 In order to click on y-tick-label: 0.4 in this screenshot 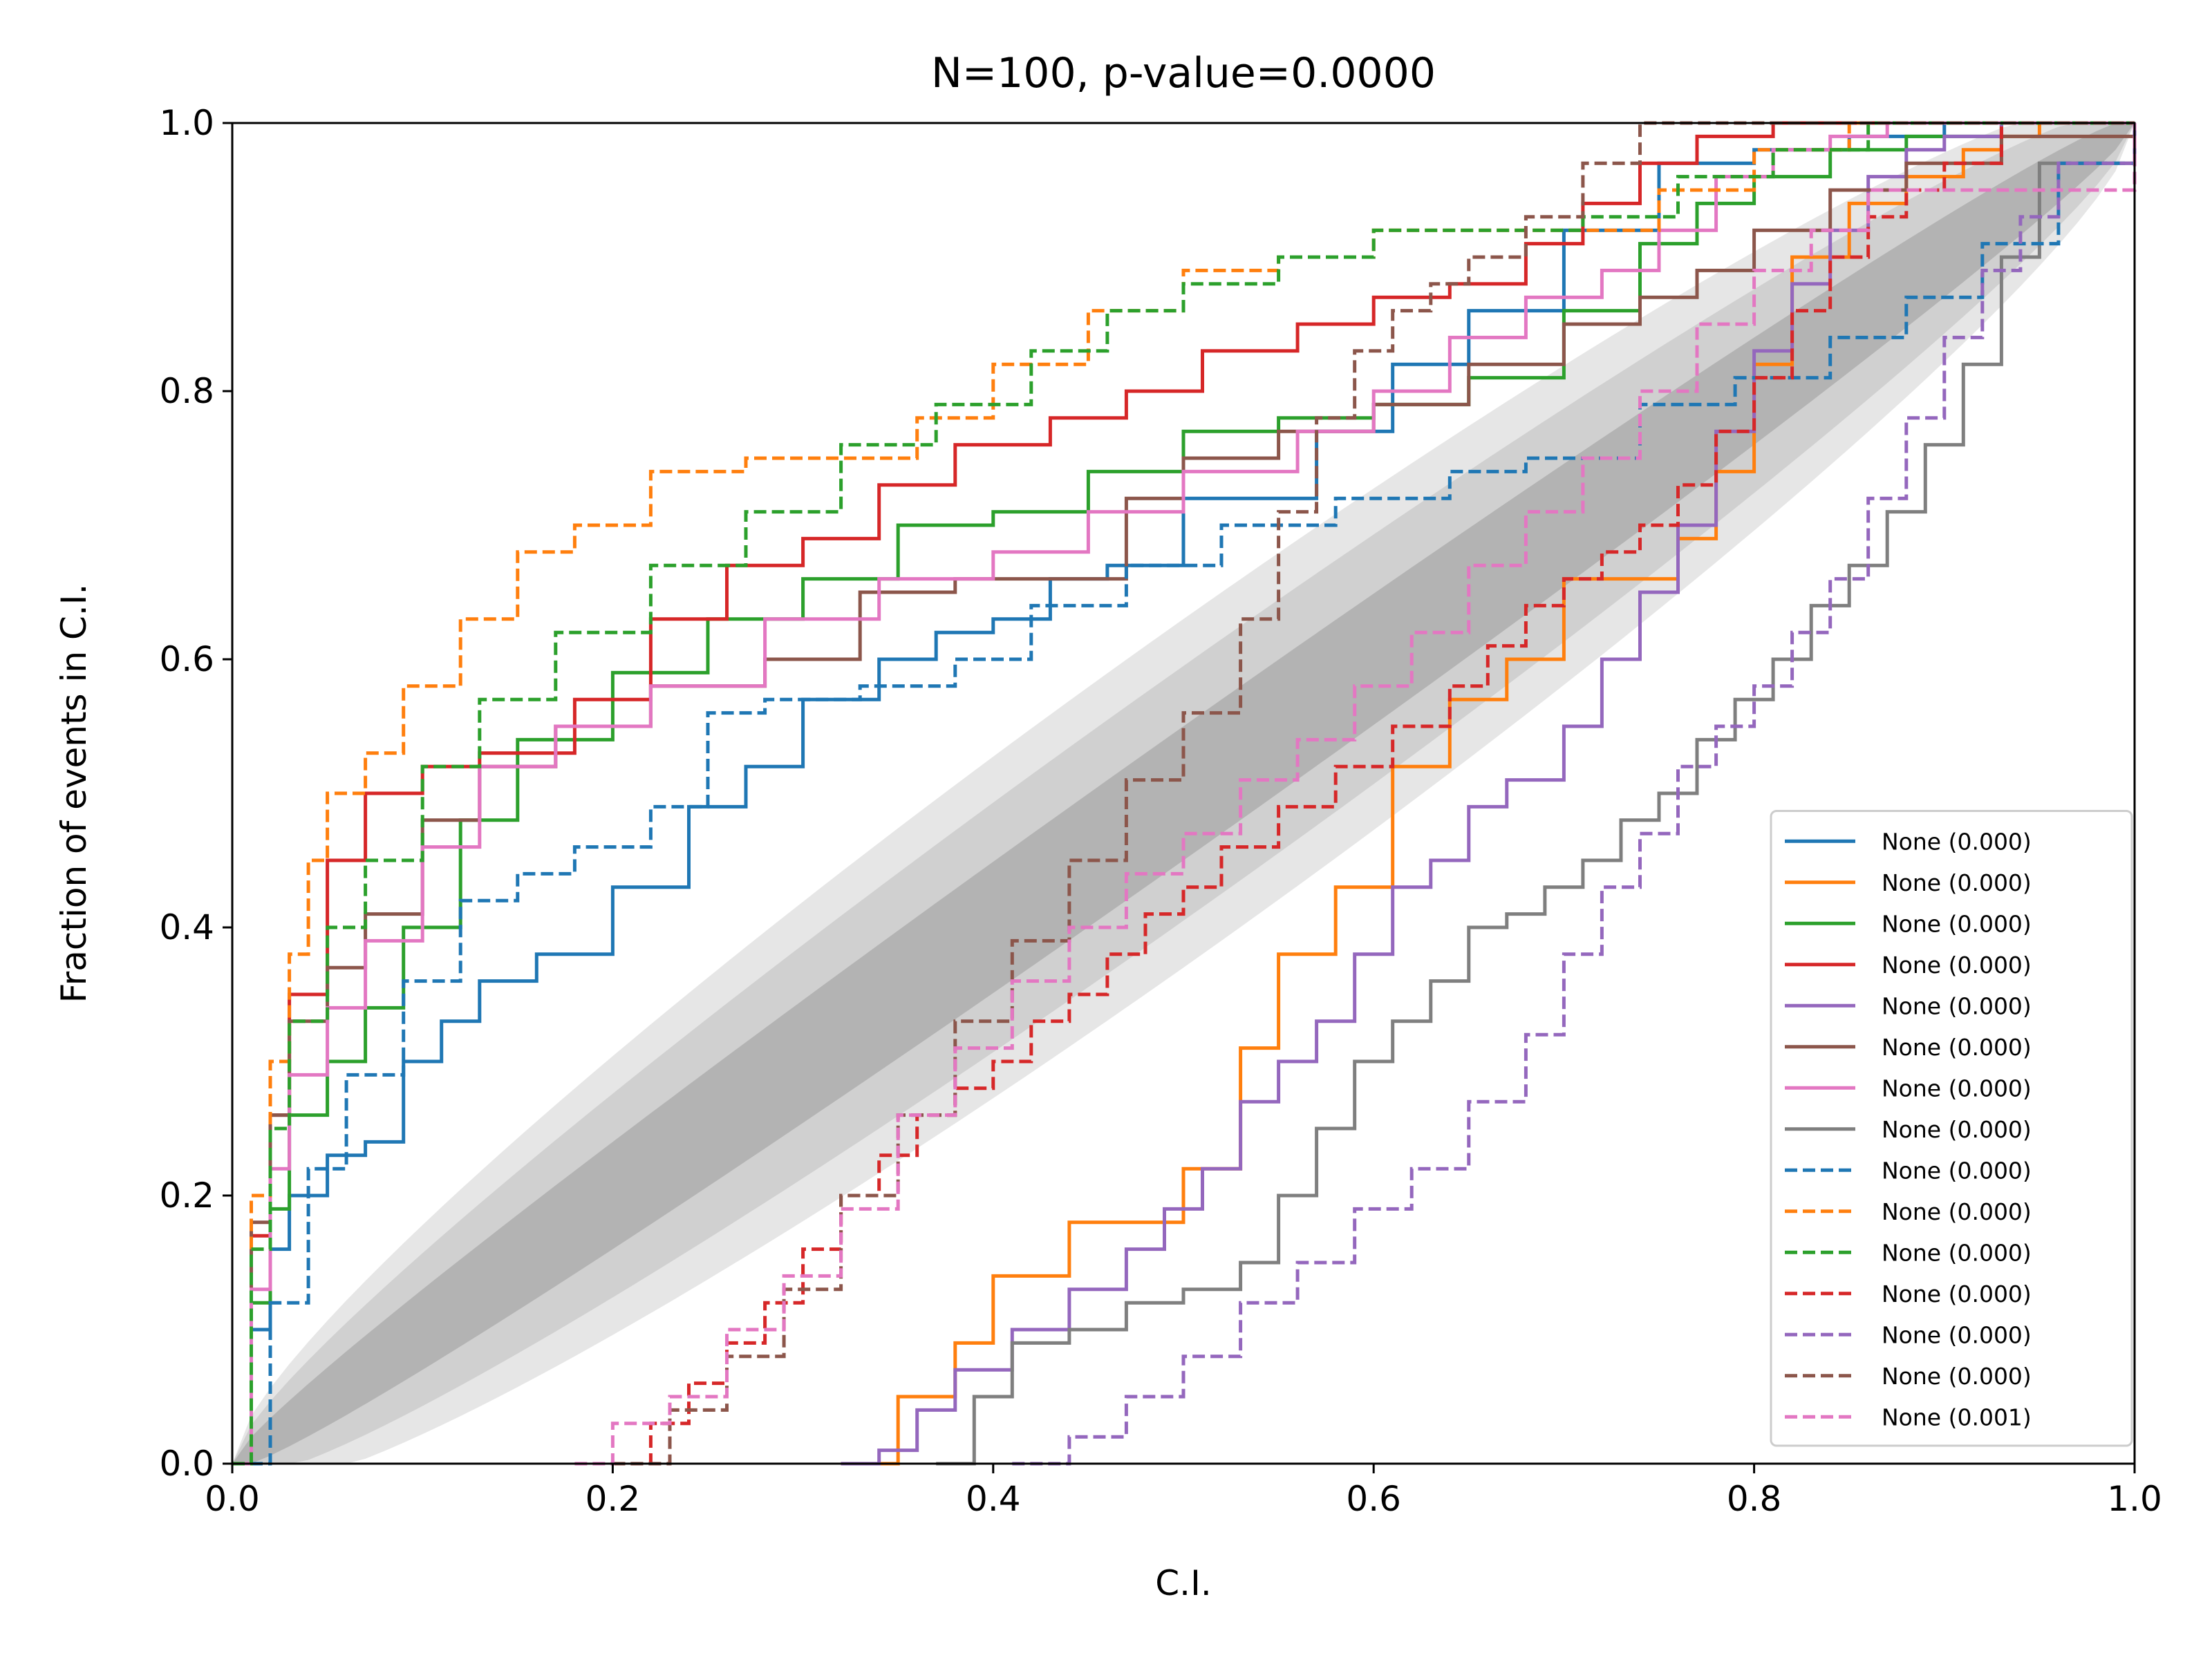, I will do `click(187, 927)`.